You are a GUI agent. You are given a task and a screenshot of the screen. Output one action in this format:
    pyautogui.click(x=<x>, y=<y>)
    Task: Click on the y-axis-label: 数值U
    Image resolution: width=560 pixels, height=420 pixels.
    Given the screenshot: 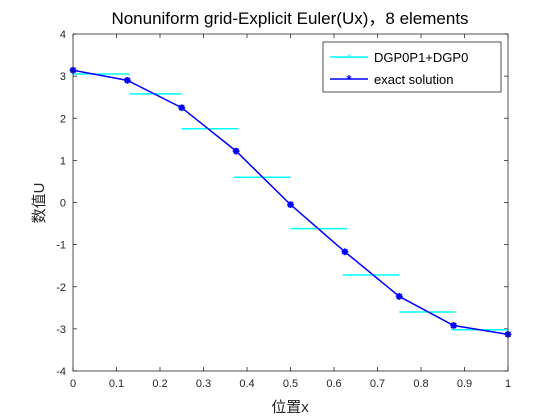 What is the action you would take?
    pyautogui.click(x=39, y=203)
    